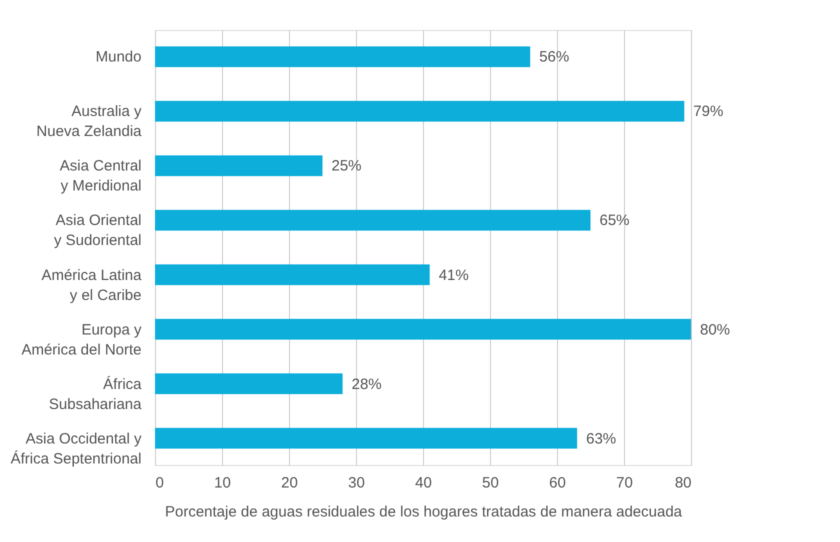  What do you see at coordinates (683, 483) in the screenshot?
I see `x-tick-label: 80` at bounding box center [683, 483].